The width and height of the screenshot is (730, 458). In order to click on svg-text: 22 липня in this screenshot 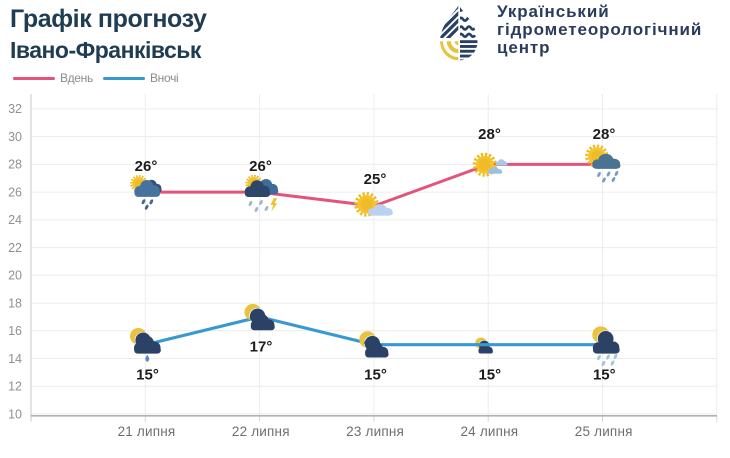, I will do `click(261, 431)`.